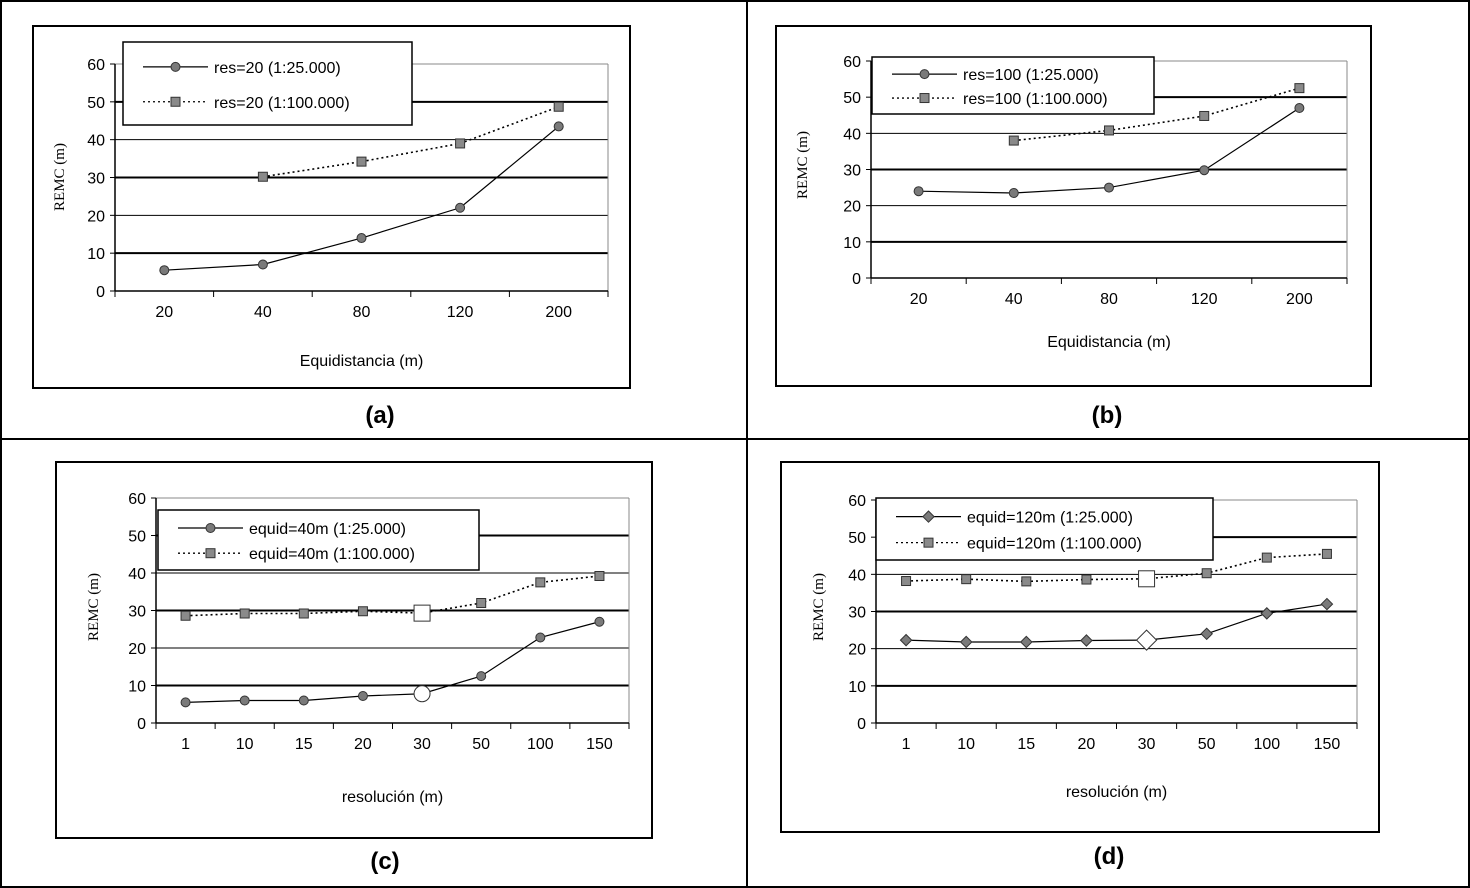  What do you see at coordinates (1109, 856) in the screenshot?
I see `caption-d: (d)` at bounding box center [1109, 856].